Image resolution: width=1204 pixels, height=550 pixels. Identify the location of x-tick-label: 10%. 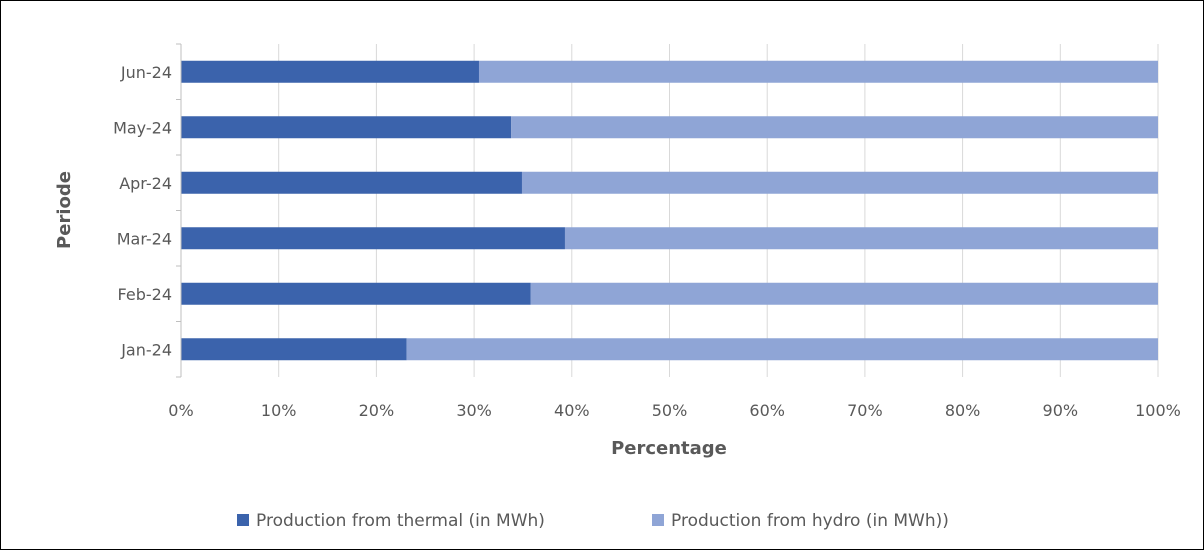
(279, 410).